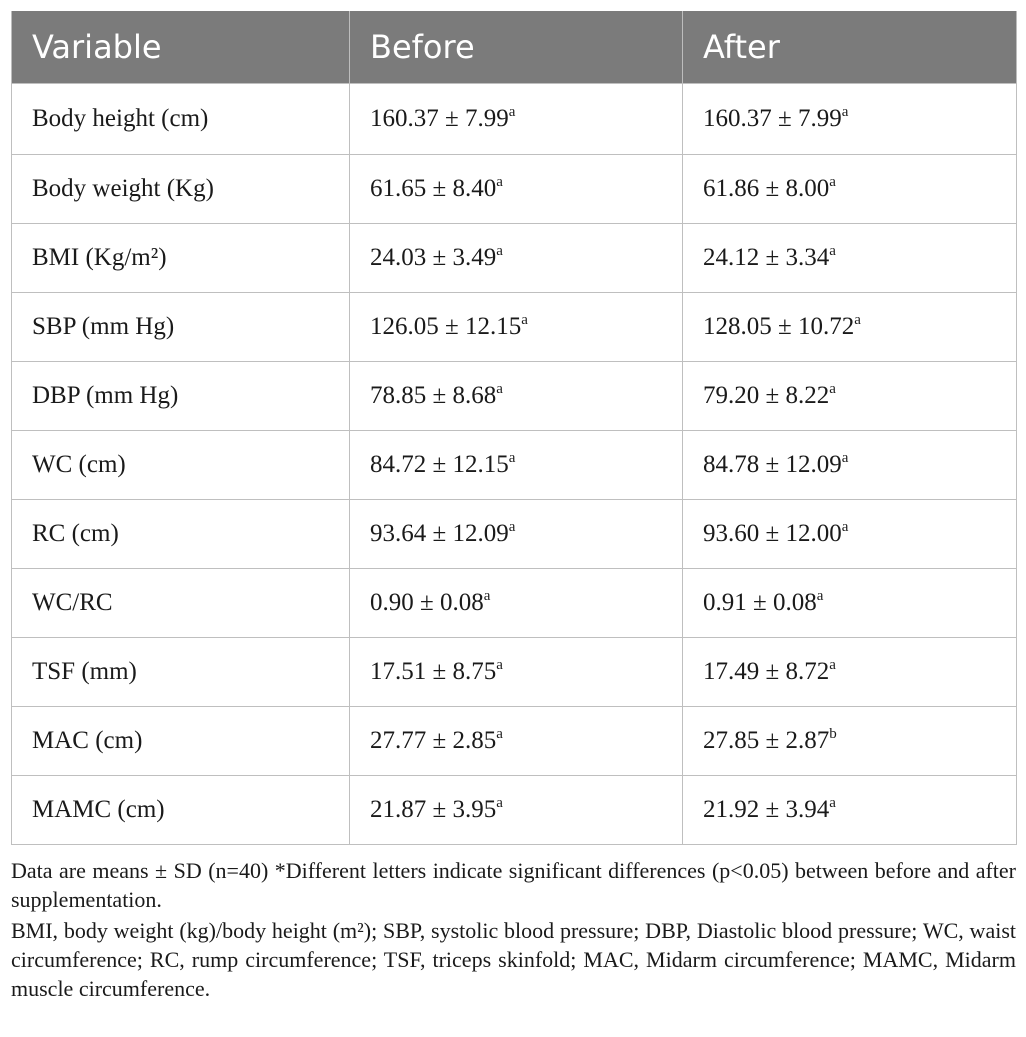  What do you see at coordinates (180, 465) in the screenshot?
I see `cell-variable: WC (cm)` at bounding box center [180, 465].